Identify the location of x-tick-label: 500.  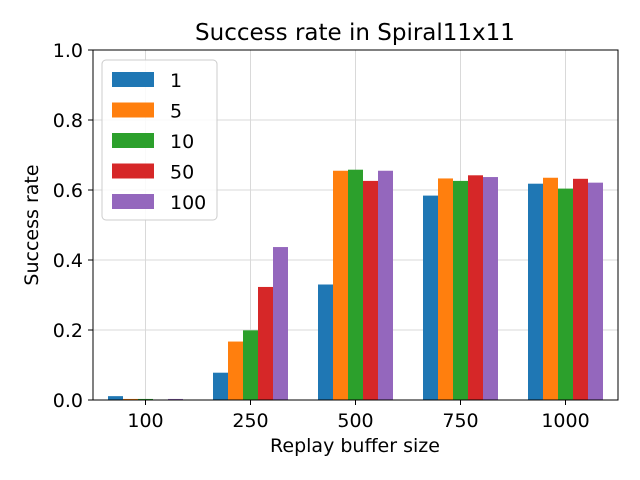
(355, 421).